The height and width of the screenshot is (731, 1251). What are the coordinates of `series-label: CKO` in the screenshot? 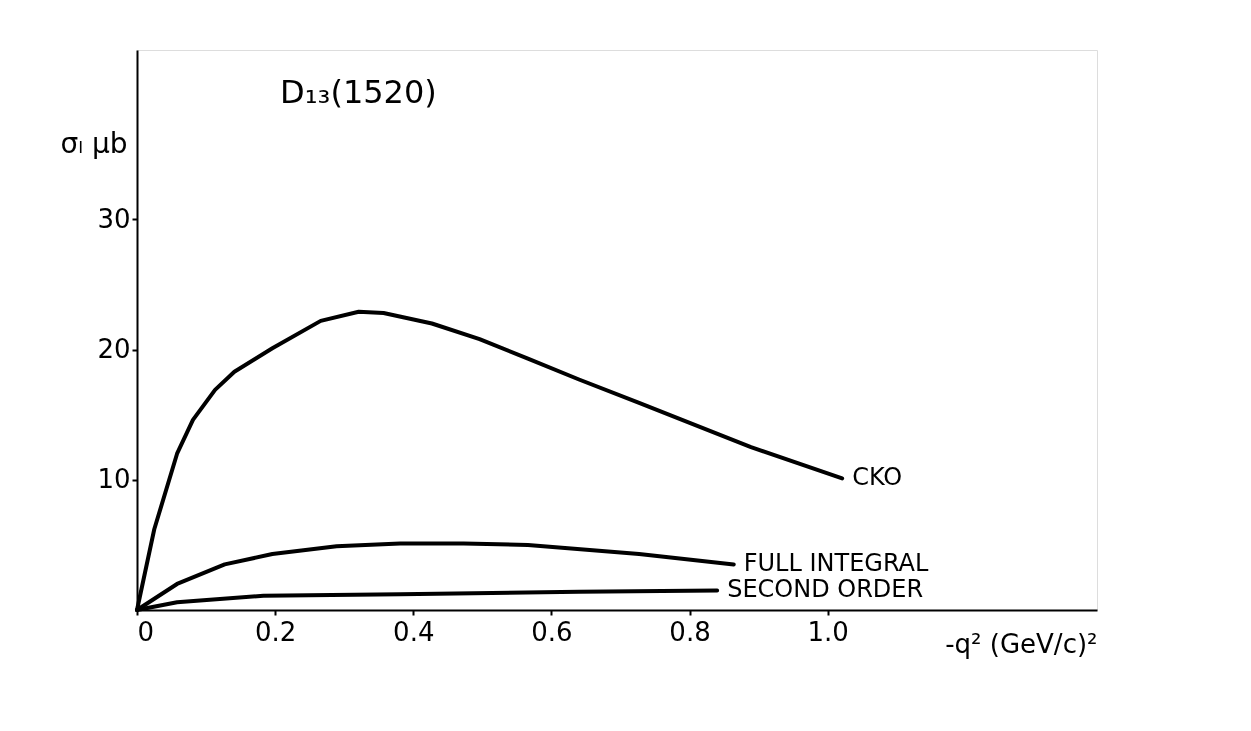 It's located at (877, 477).